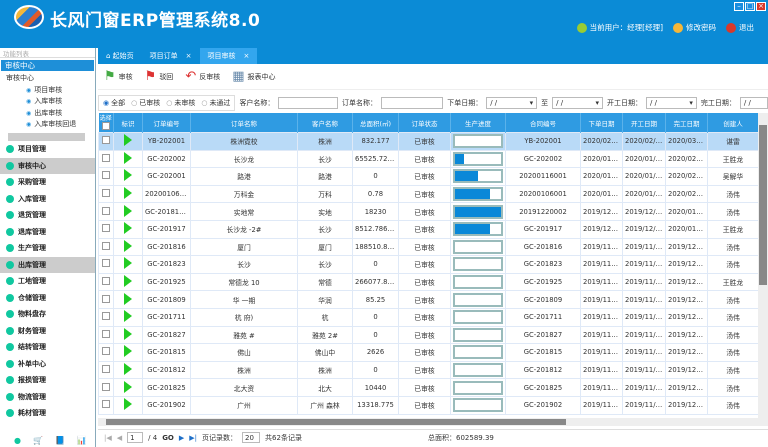 This screenshot has width=768, height=447. Describe the element at coordinates (166, 123) in the screenshot. I see `column-header: 订单编号` at that location.